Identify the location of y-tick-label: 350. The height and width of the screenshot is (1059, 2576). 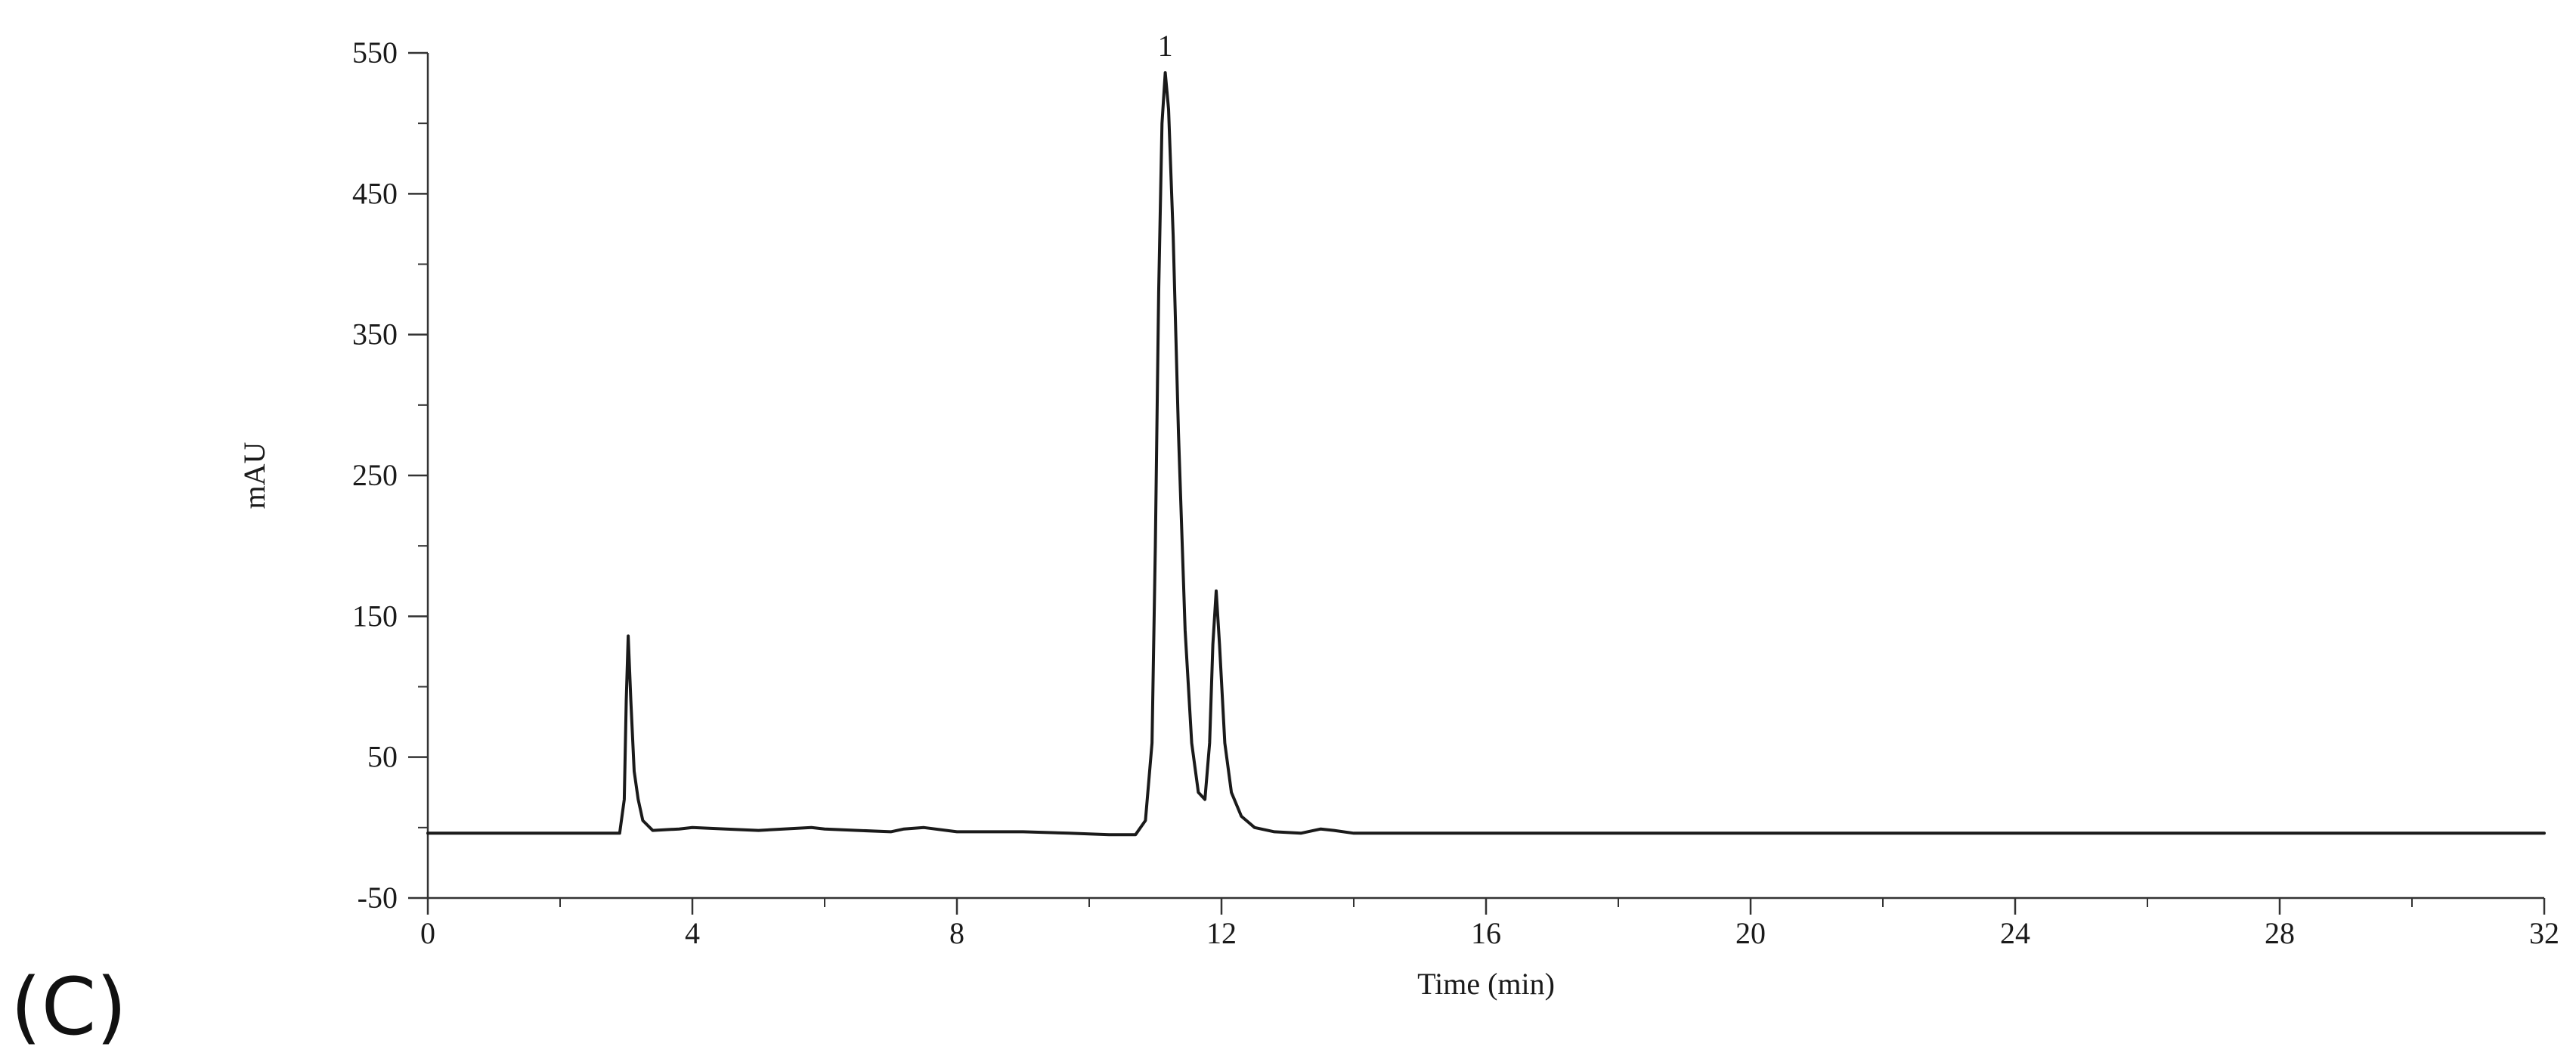
(375, 334).